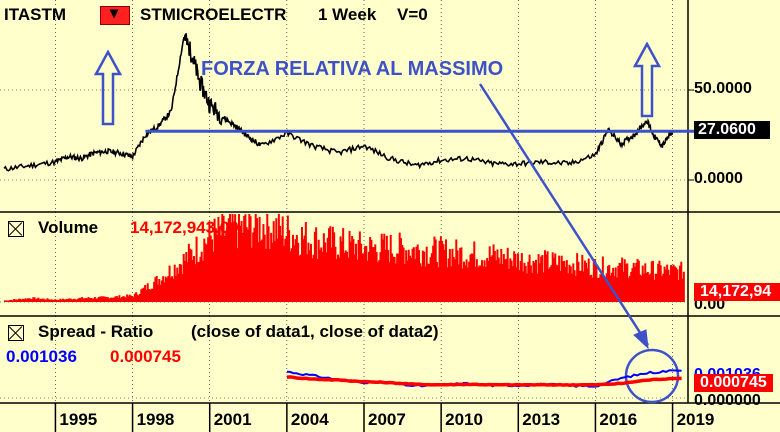 This screenshot has width=780, height=432. I want to click on spread-title: Spread - Ratio, so click(96, 331).